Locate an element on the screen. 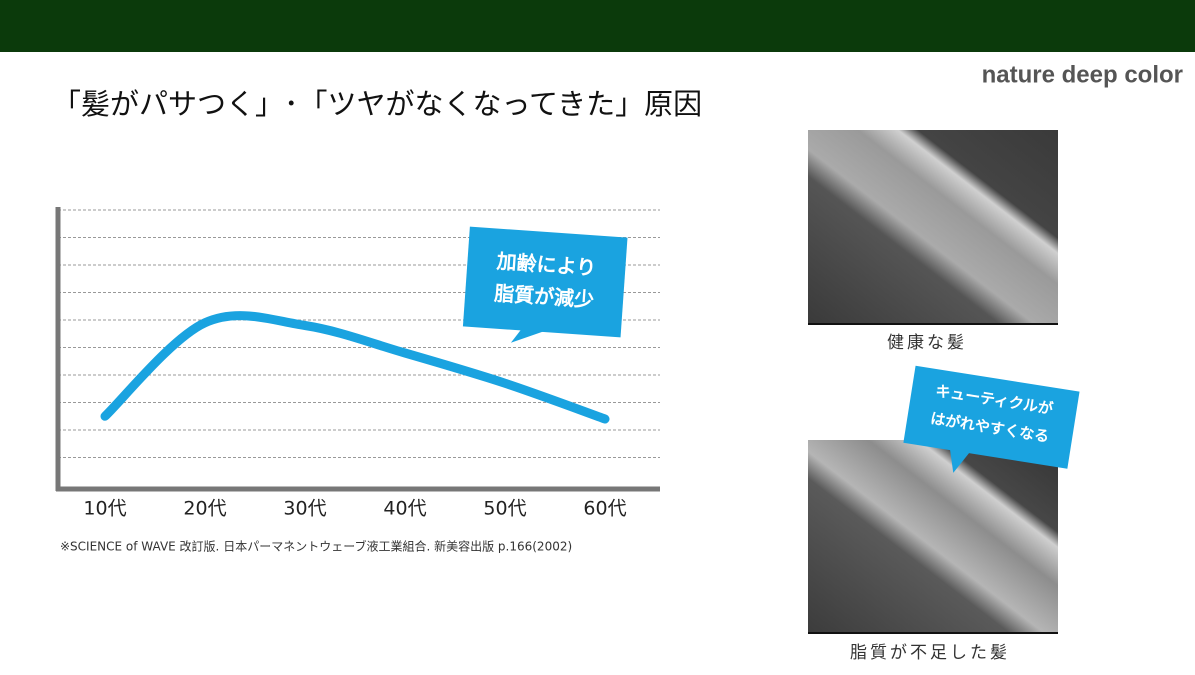 This screenshot has height=675, width=1195. x-tick-label: 10代 is located at coordinates (104, 509).